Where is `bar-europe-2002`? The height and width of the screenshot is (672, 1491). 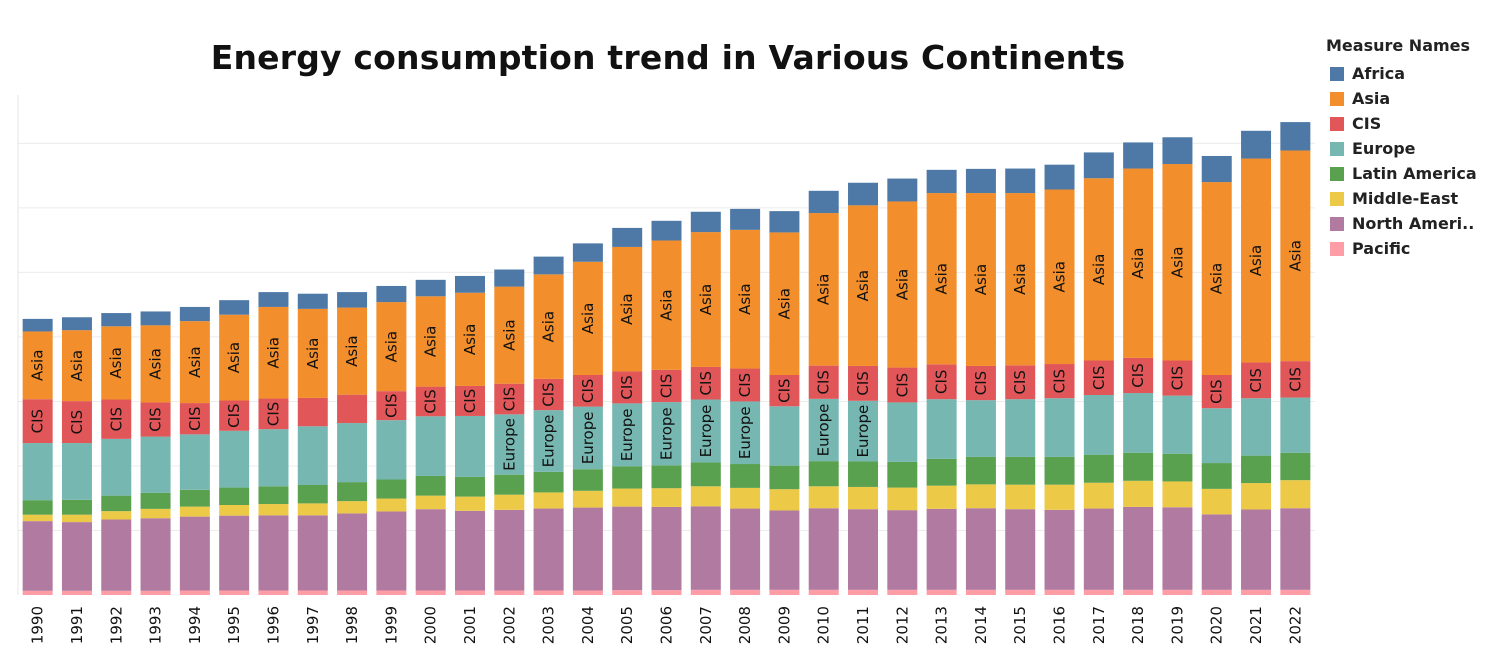
bar-europe-2002 is located at coordinates (509, 444).